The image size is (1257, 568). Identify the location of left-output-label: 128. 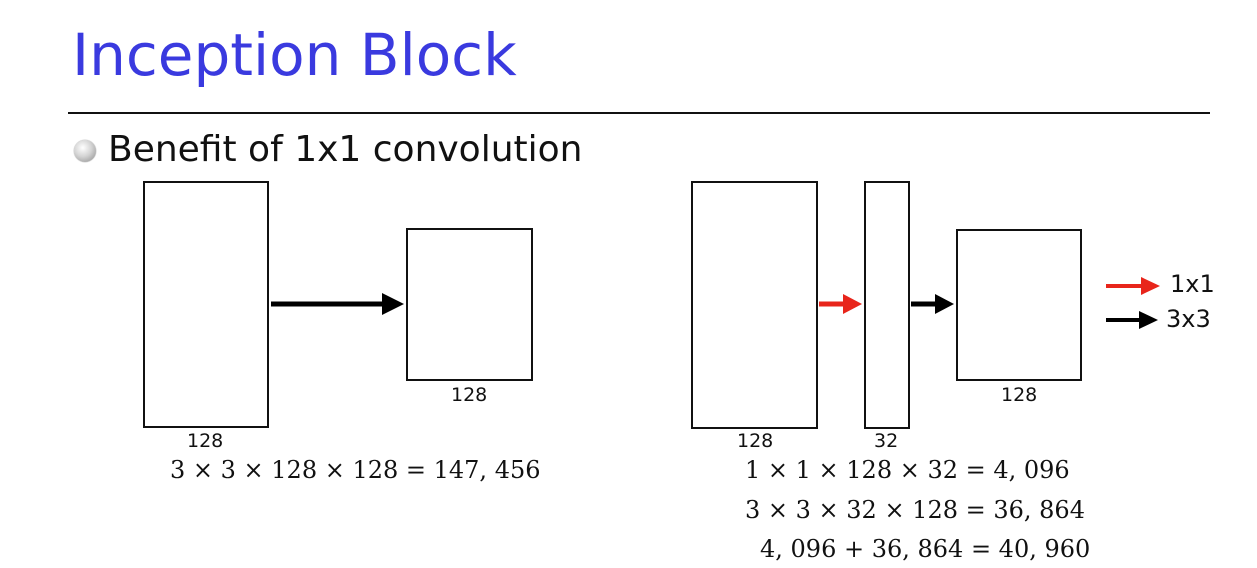
(469, 395).